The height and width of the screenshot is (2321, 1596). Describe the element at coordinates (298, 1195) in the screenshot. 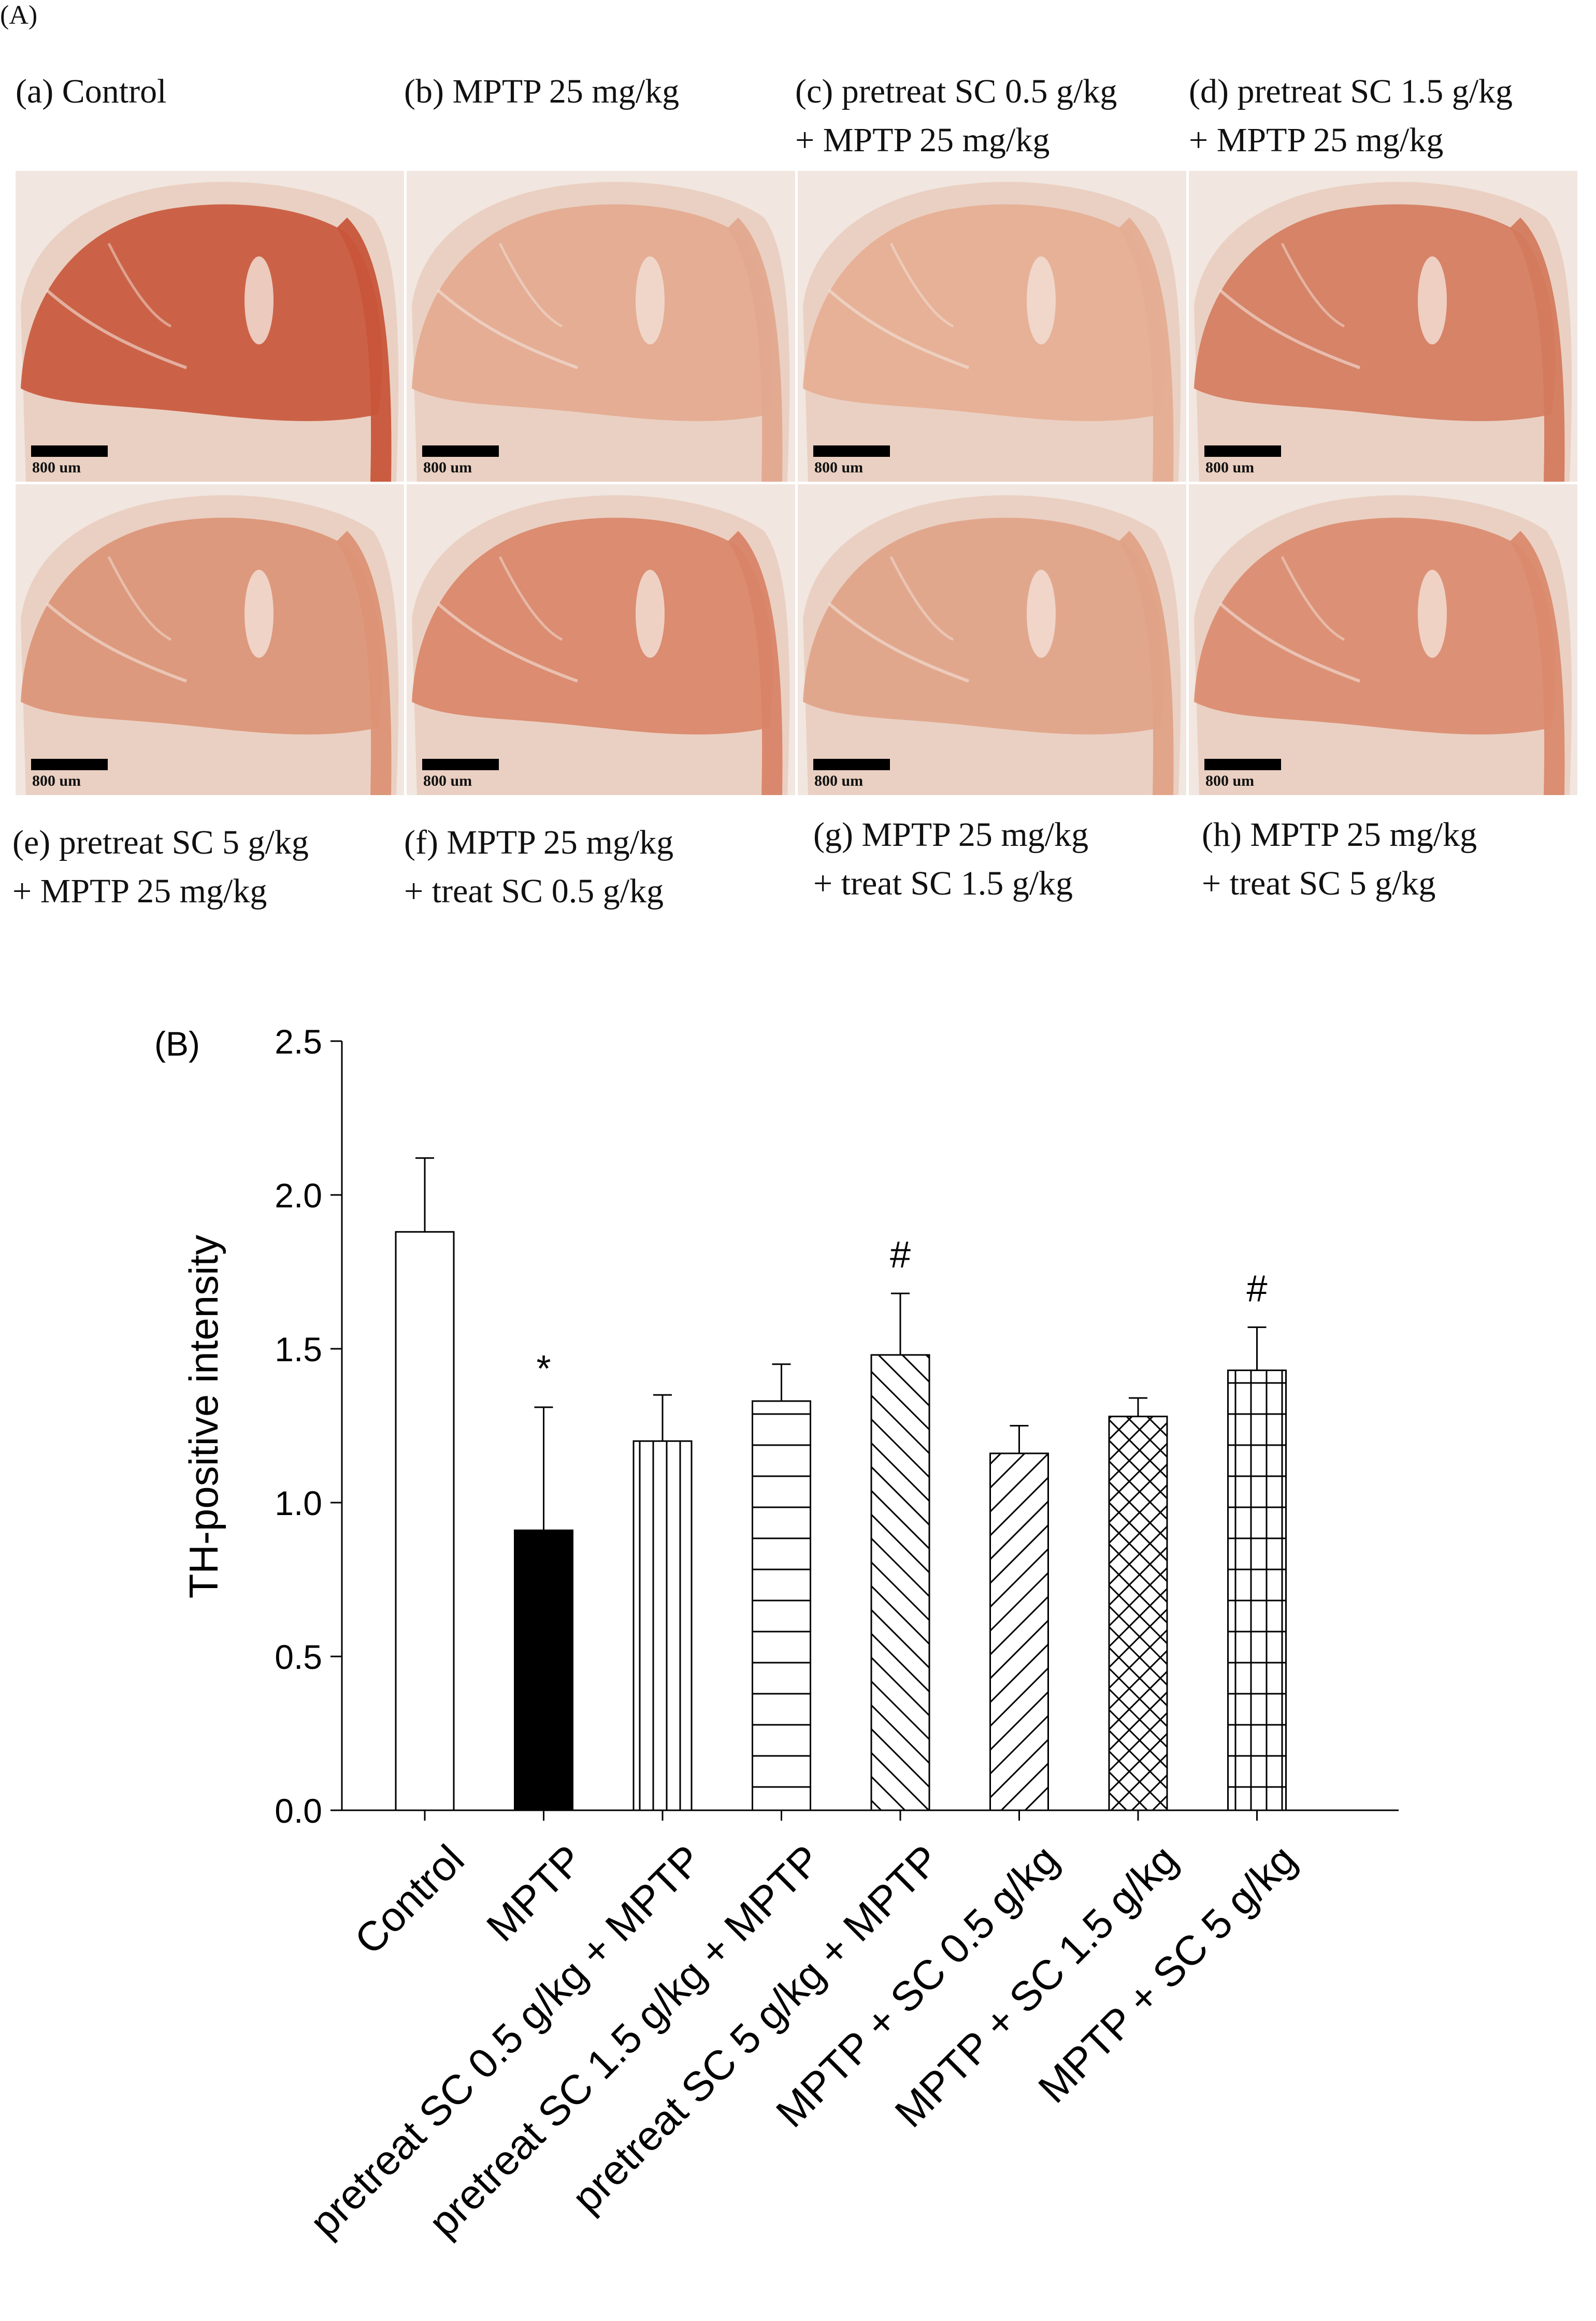

I see `y-tick-label: 2.0` at that location.